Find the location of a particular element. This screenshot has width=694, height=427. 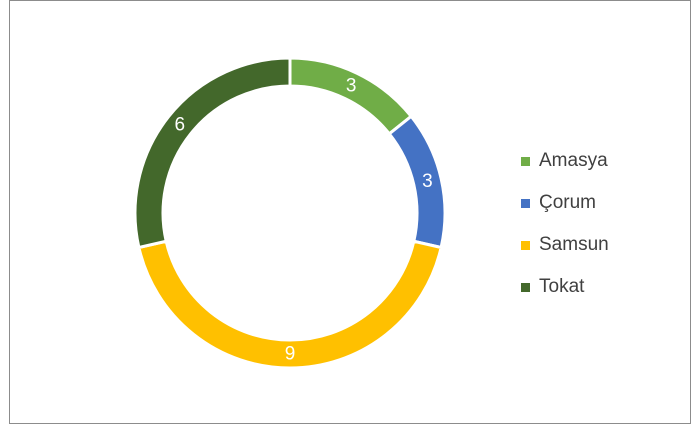

data-label-samsun: 9 is located at coordinates (290, 354).